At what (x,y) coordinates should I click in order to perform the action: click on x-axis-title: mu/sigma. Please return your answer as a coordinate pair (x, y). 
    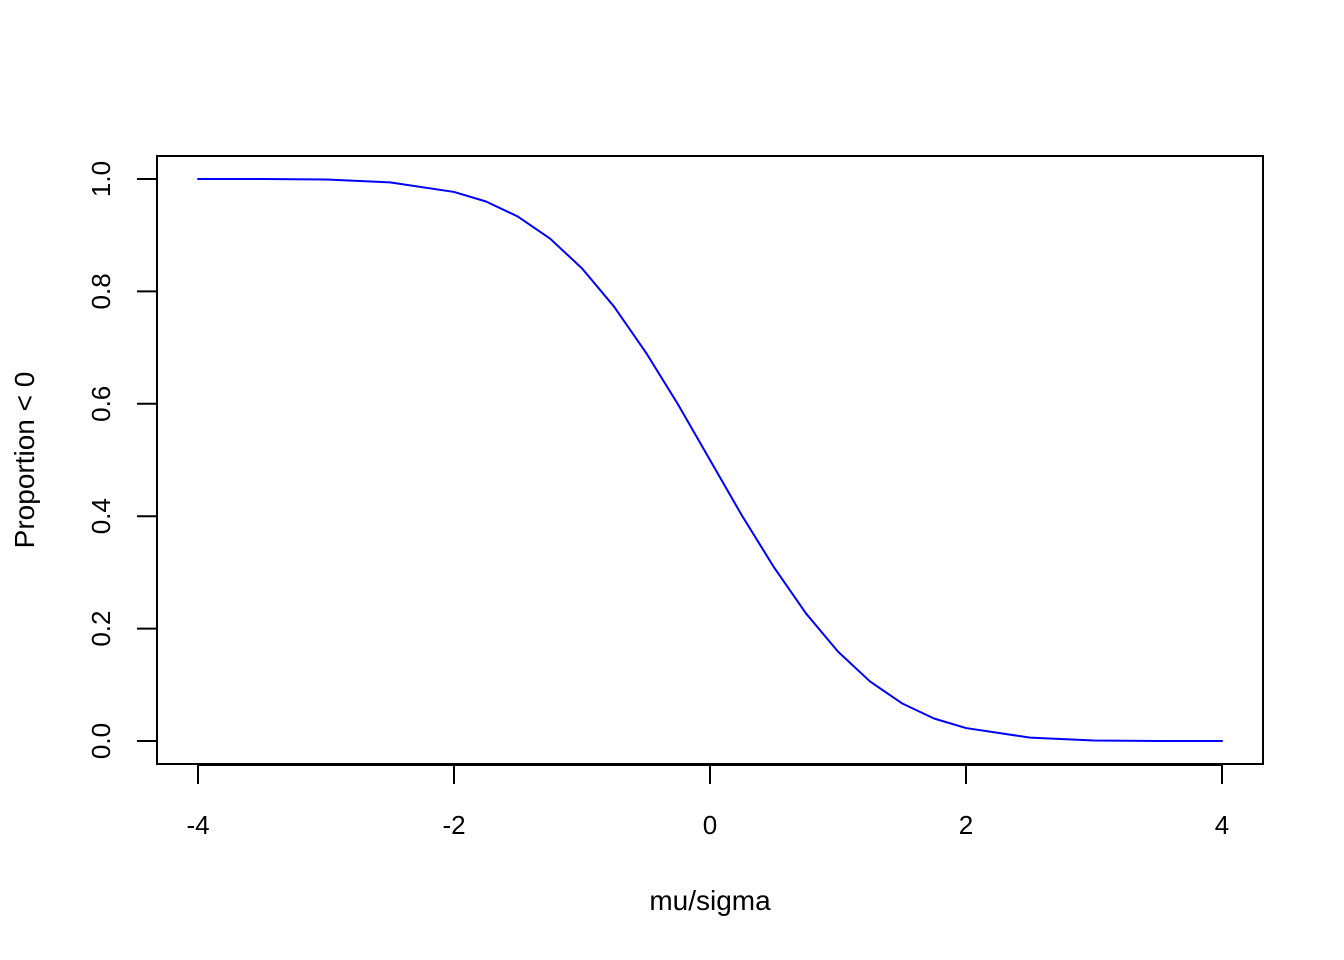
    Looking at the image, I should click on (710, 900).